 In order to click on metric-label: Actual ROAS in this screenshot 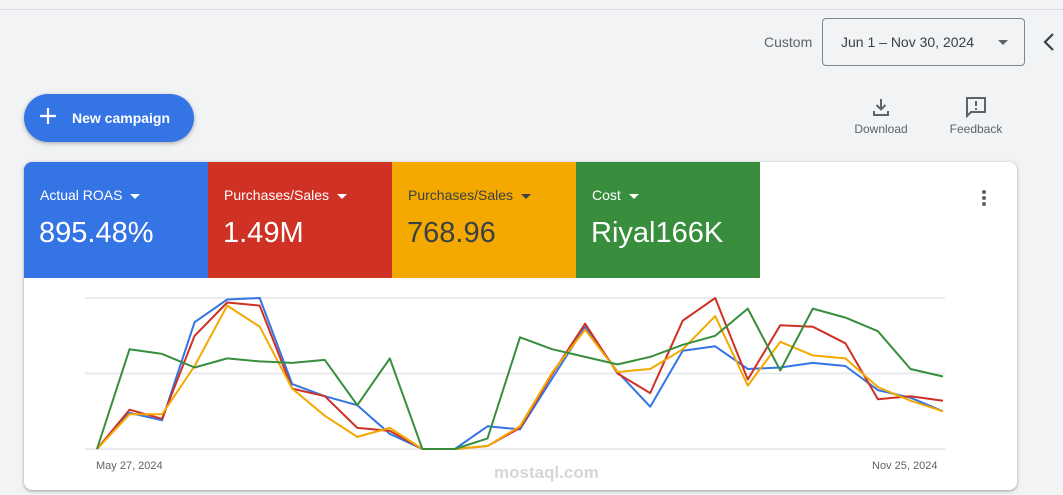, I will do `click(90, 195)`.